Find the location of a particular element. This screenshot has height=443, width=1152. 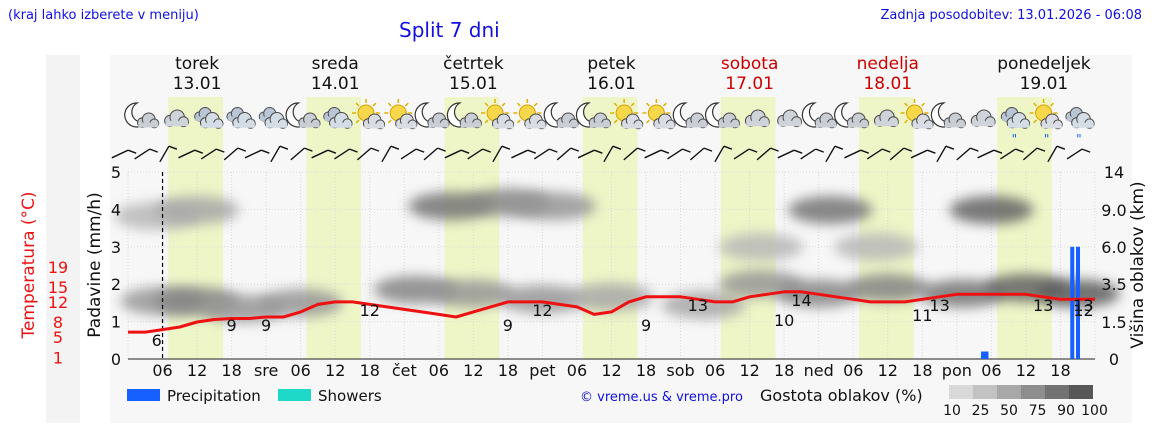

temperature-label: 13 is located at coordinates (939, 305).